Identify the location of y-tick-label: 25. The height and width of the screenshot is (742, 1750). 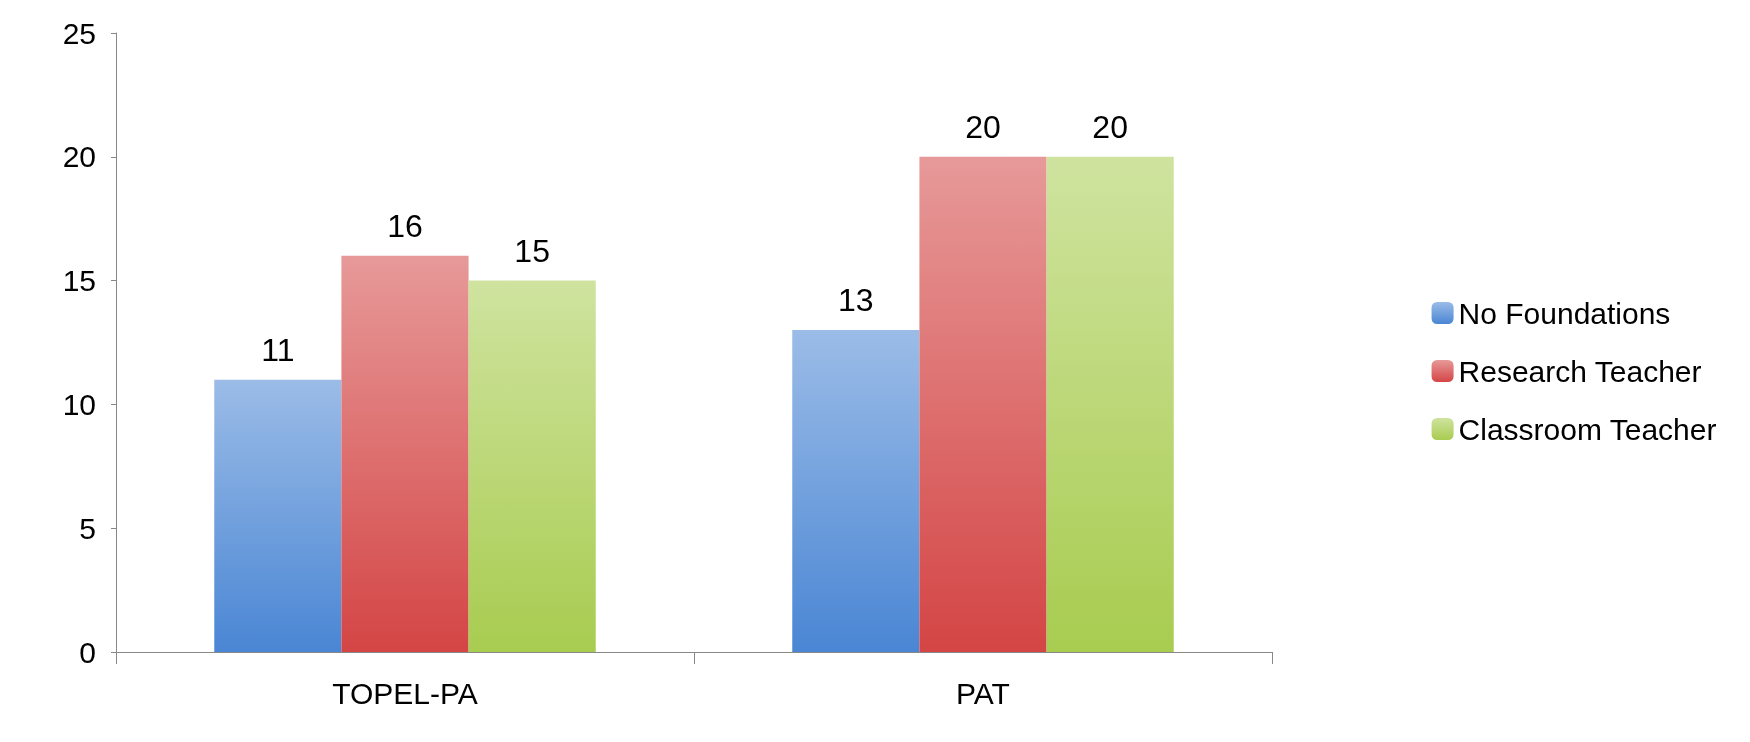
(79, 33).